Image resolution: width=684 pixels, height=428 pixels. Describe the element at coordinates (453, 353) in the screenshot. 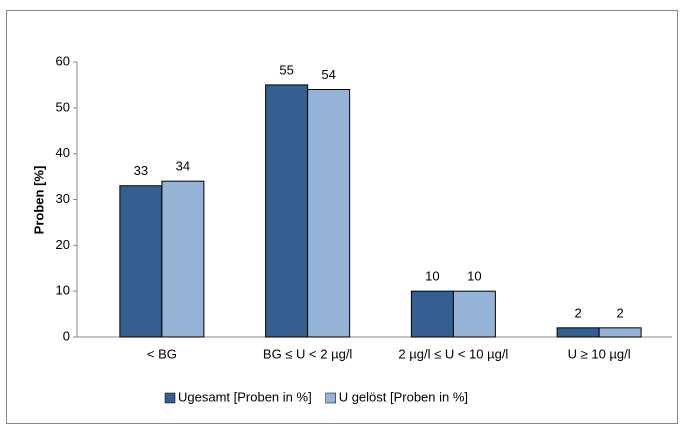

I see `x-tick-label: 2 µg/l ≤ U < 10 µg/l` at that location.